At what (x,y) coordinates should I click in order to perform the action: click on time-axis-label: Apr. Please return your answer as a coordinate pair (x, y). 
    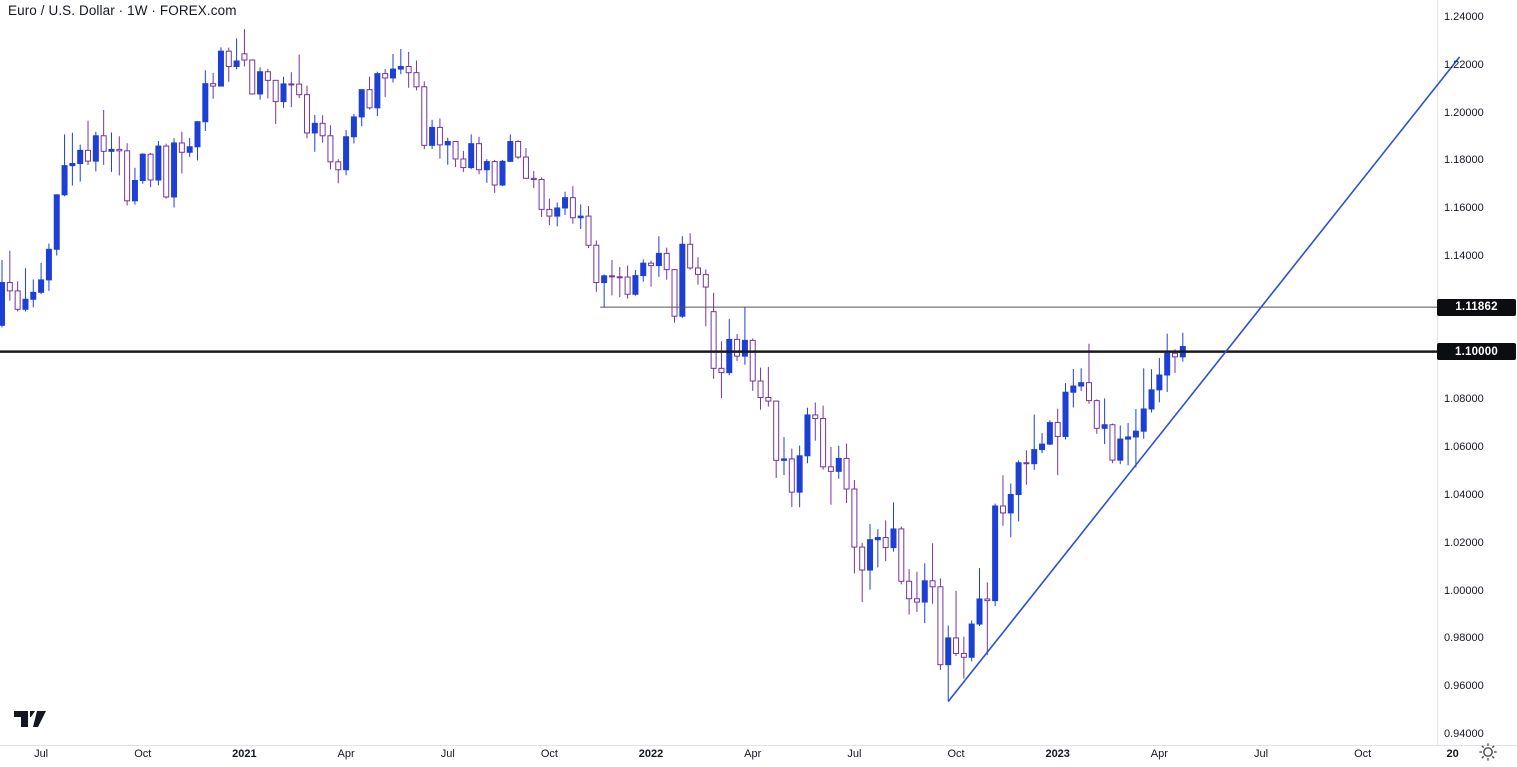
    Looking at the image, I should click on (1159, 754).